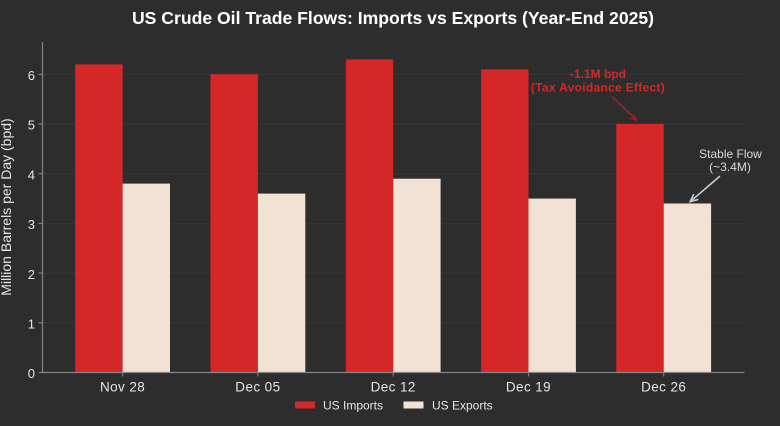 Image resolution: width=780 pixels, height=426 pixels. What do you see at coordinates (663, 386) in the screenshot?
I see `svg-text: Dec 26` at bounding box center [663, 386].